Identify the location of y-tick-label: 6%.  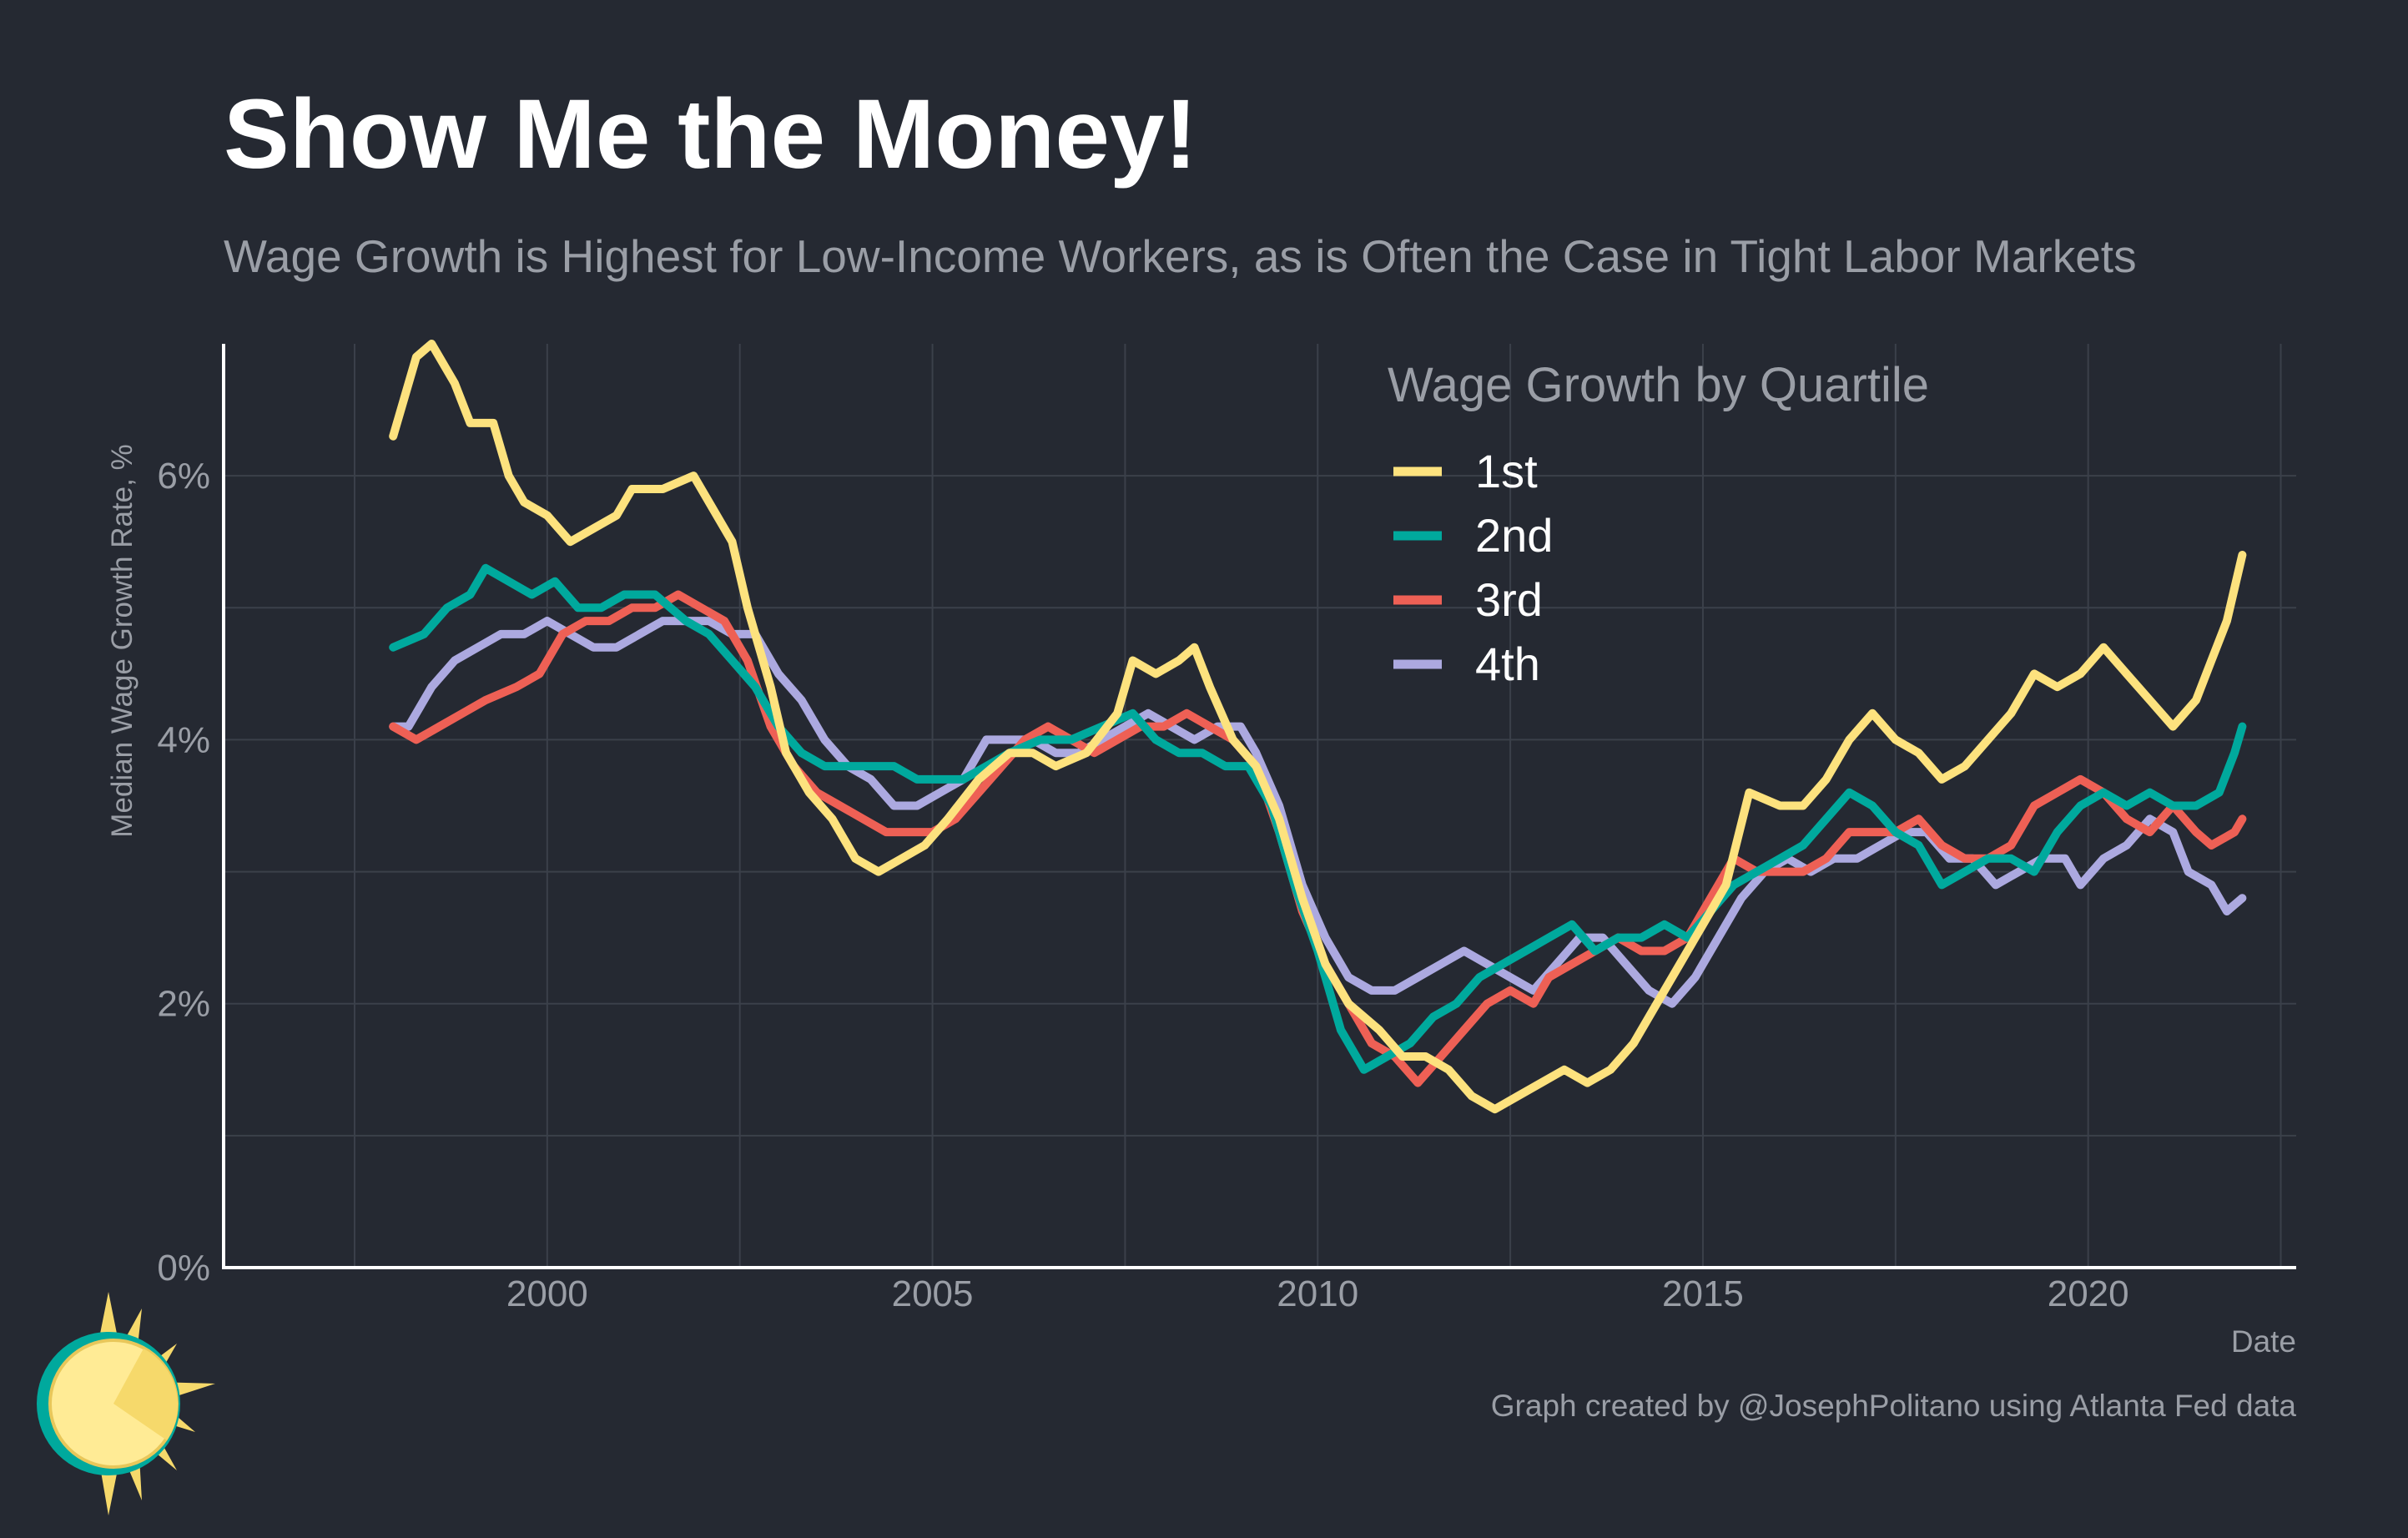
(183, 476).